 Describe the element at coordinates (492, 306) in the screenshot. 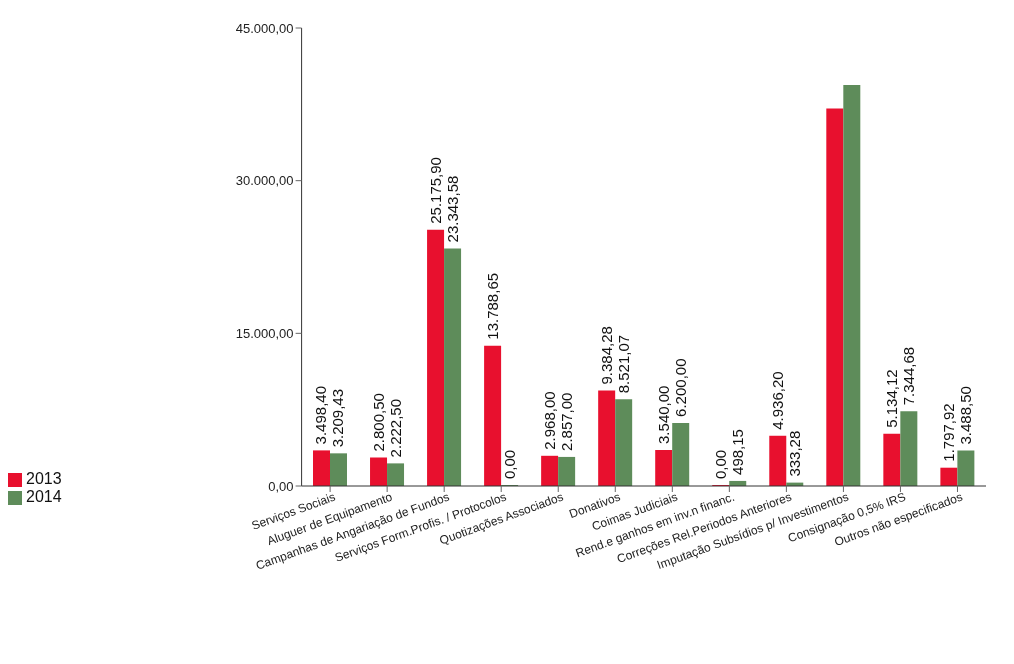

I see `data-label: 13.788,65` at that location.